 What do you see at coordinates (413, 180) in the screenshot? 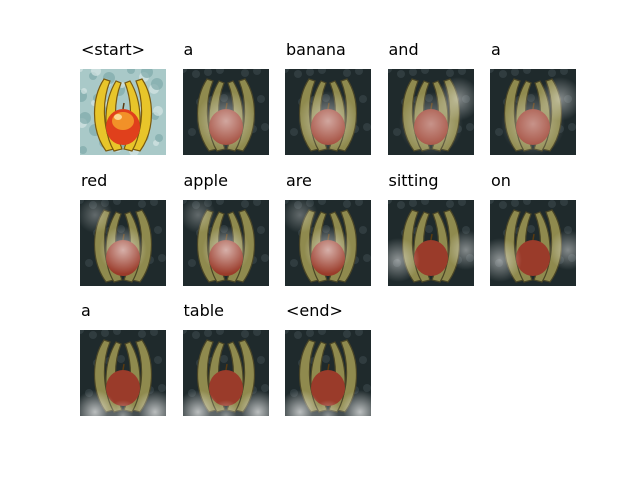
I see `token-label: sitting` at bounding box center [413, 180].